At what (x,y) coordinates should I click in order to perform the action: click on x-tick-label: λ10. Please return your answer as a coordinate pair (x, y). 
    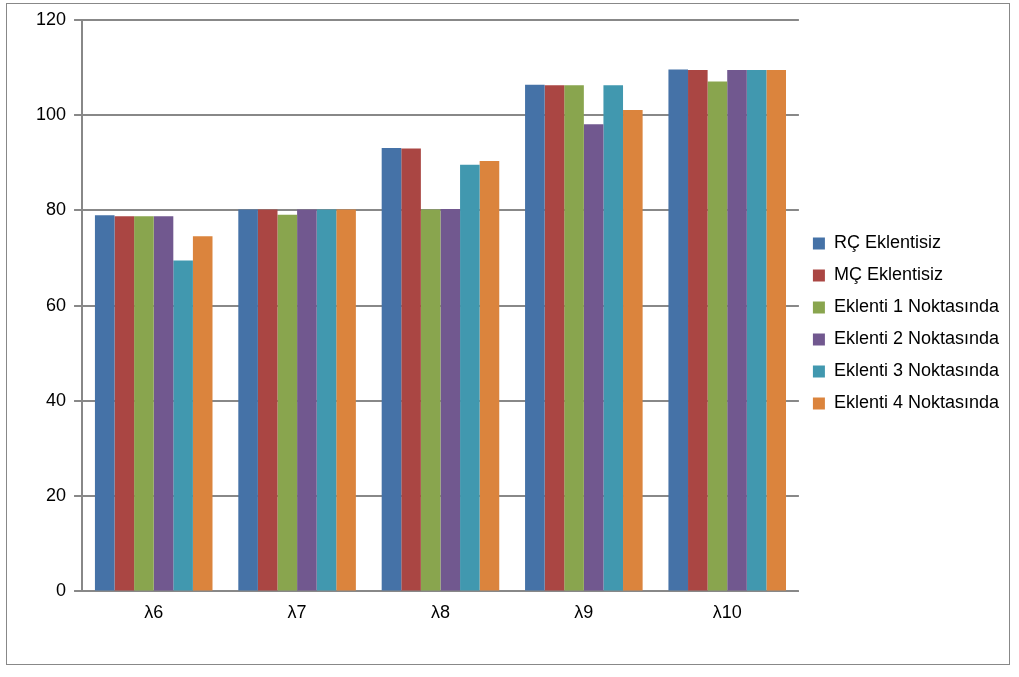
    Looking at the image, I should click on (727, 612).